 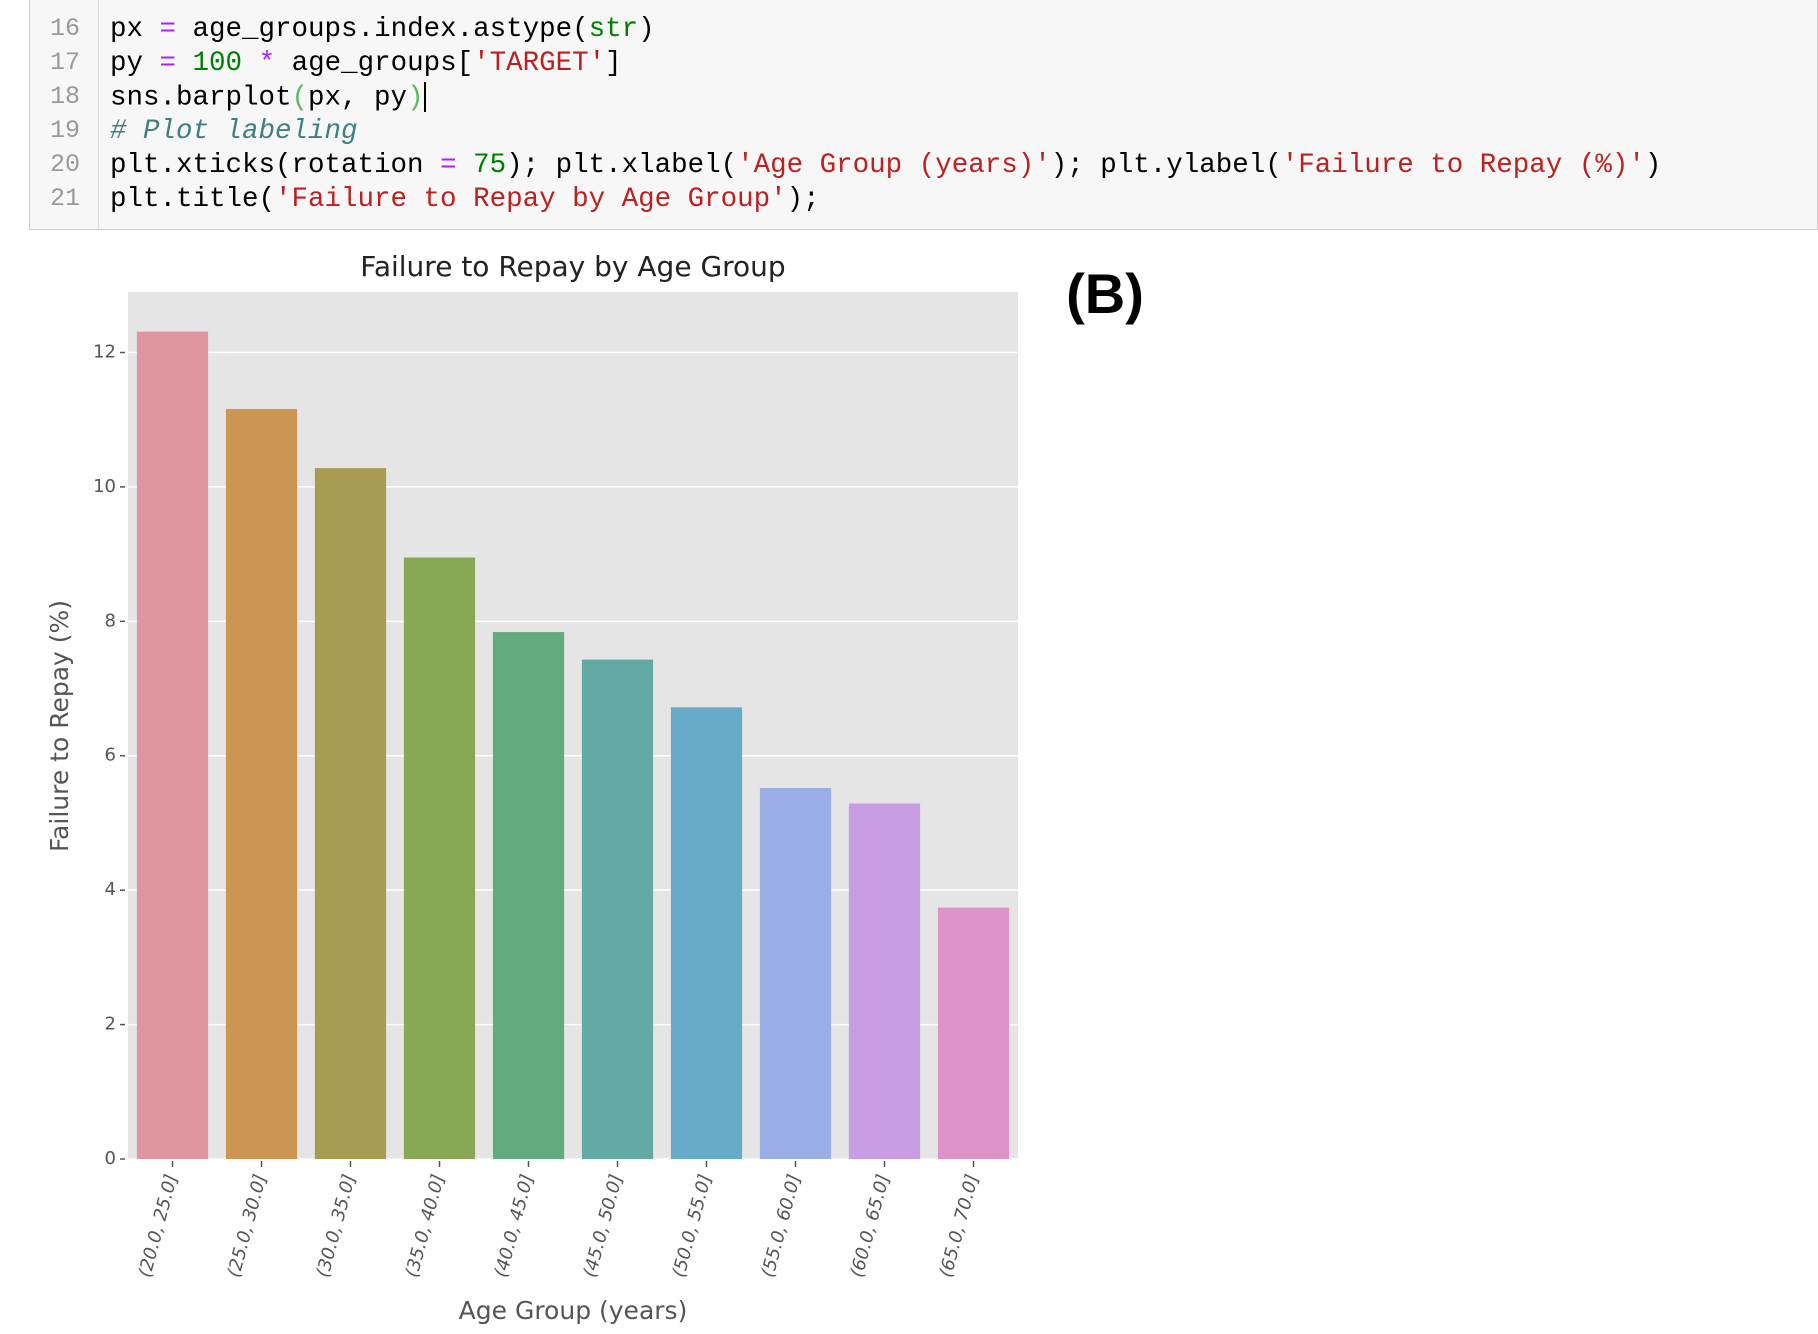 What do you see at coordinates (894, 165) in the screenshot?
I see `code-token: 'Age Group (years)'` at bounding box center [894, 165].